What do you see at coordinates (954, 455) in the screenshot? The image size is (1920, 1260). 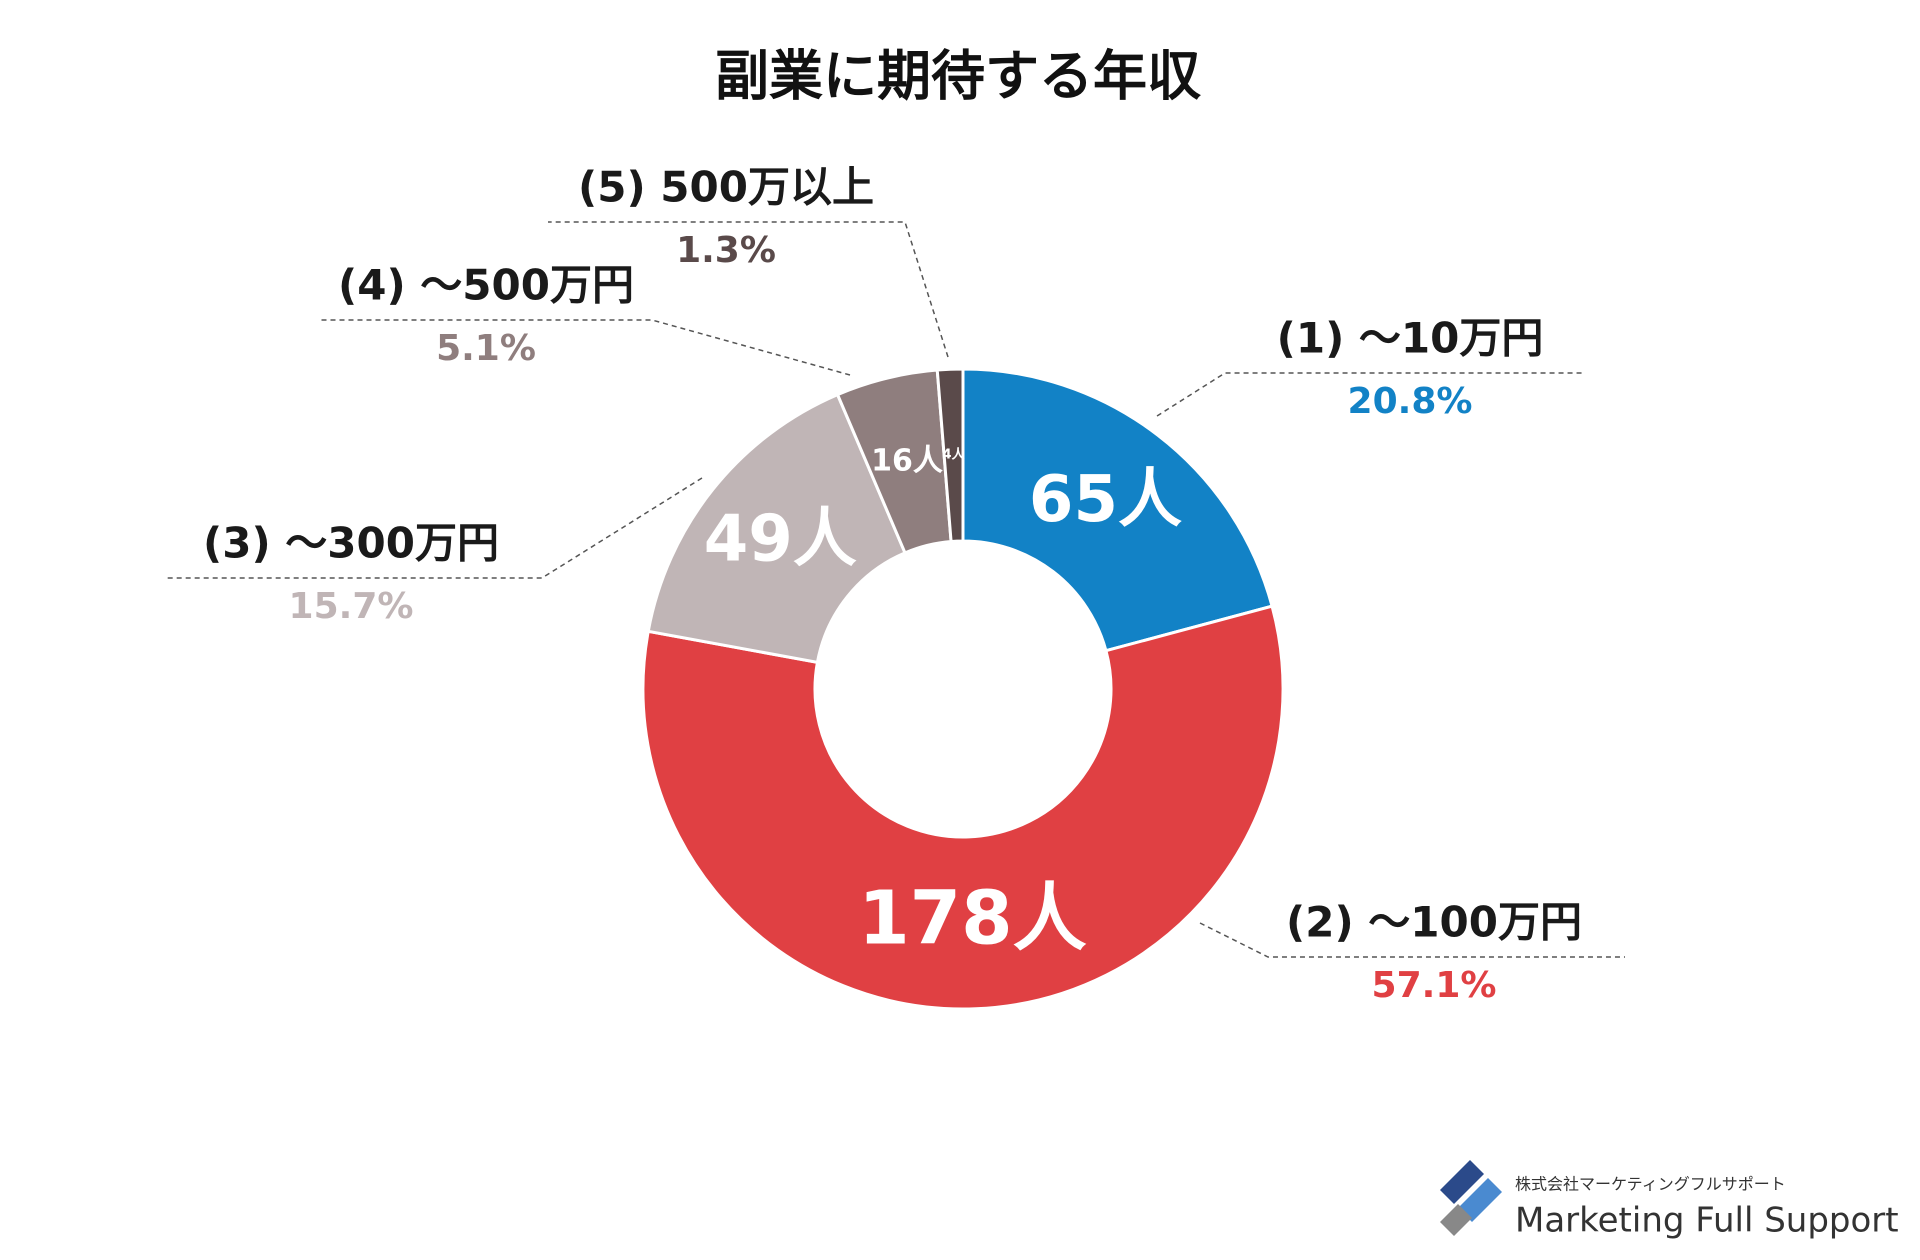 I see `slice-label: 4人` at bounding box center [954, 455].